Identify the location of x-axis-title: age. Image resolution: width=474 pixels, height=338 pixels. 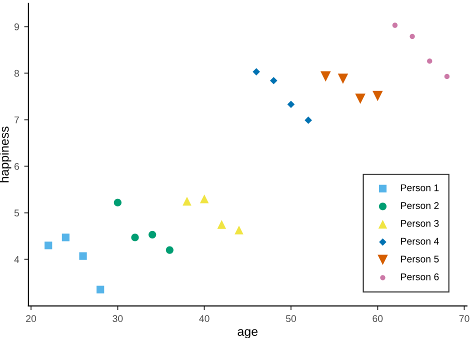
(248, 333).